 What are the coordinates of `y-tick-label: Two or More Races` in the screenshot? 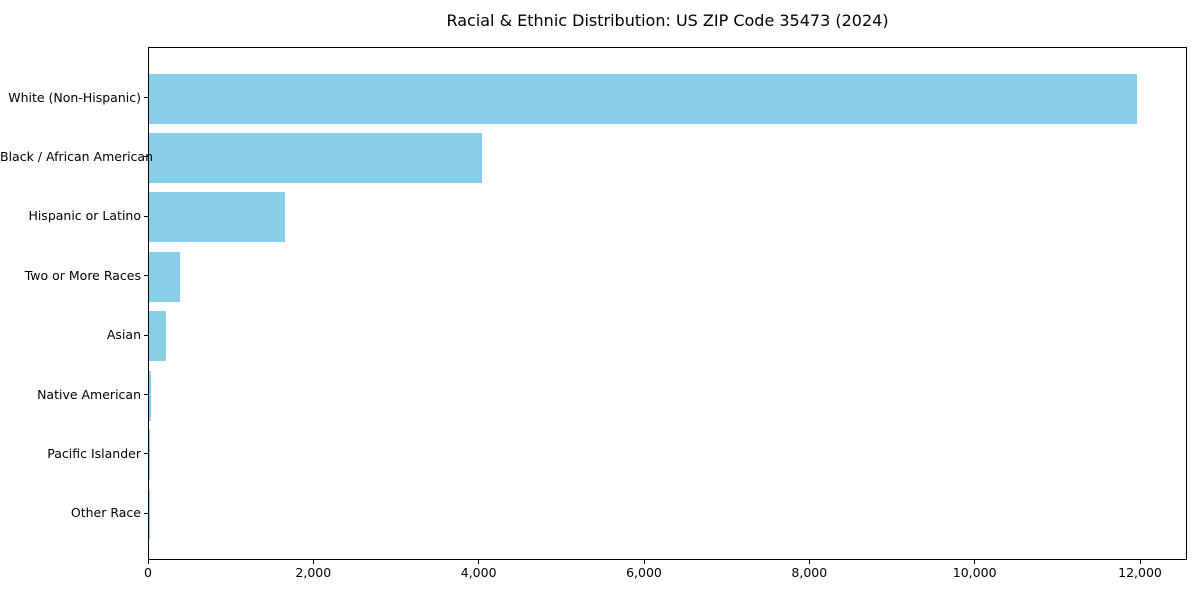 It's located at (82, 275).